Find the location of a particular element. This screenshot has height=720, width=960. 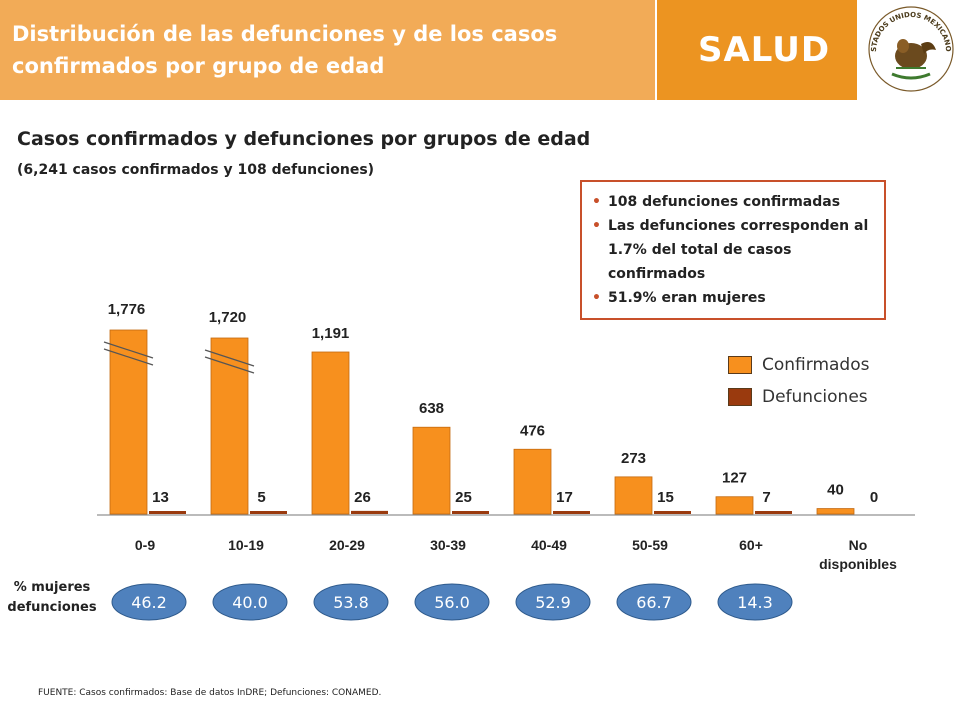

pct-value: 52.9 is located at coordinates (553, 602).